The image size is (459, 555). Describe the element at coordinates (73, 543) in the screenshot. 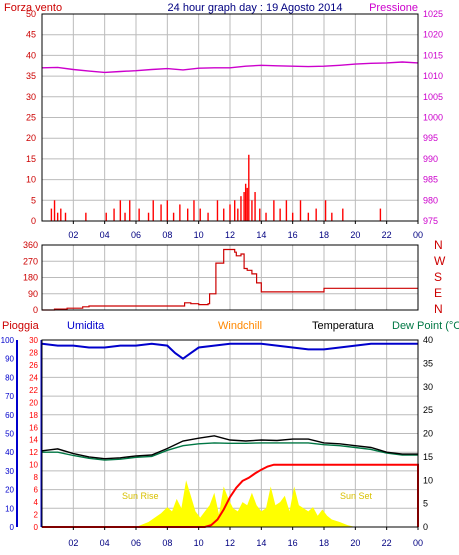

I see `bottom-x-tick-label: 02` at that location.